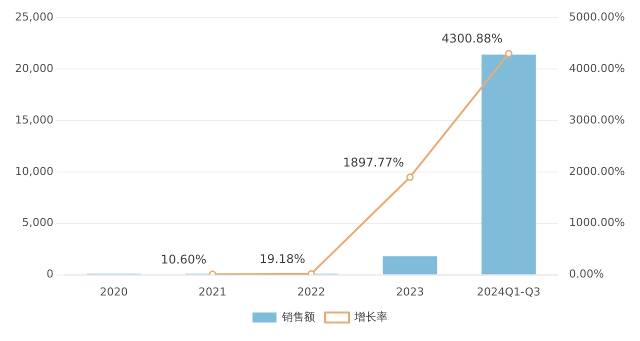 The height and width of the screenshot is (341, 640). Describe the element at coordinates (597, 223) in the screenshot. I see `y2-tick-label: 1000.00%` at that location.